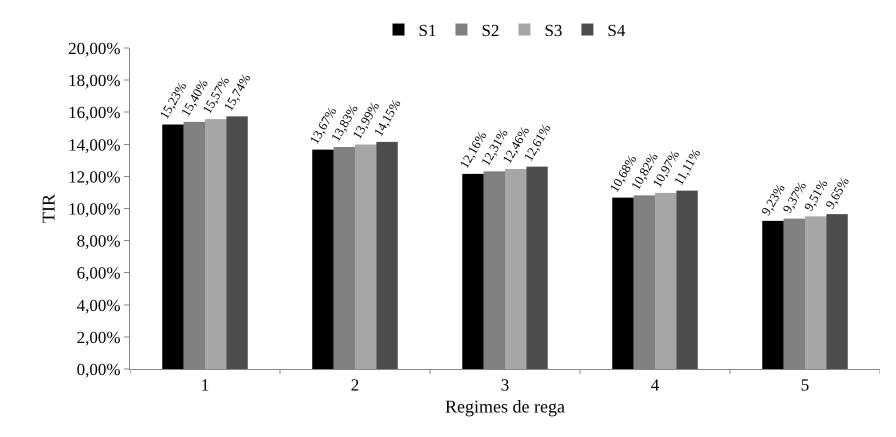 This screenshot has width=896, height=437. Describe the element at coordinates (94, 48) in the screenshot. I see `y-tick-label: 20,00%` at that location.